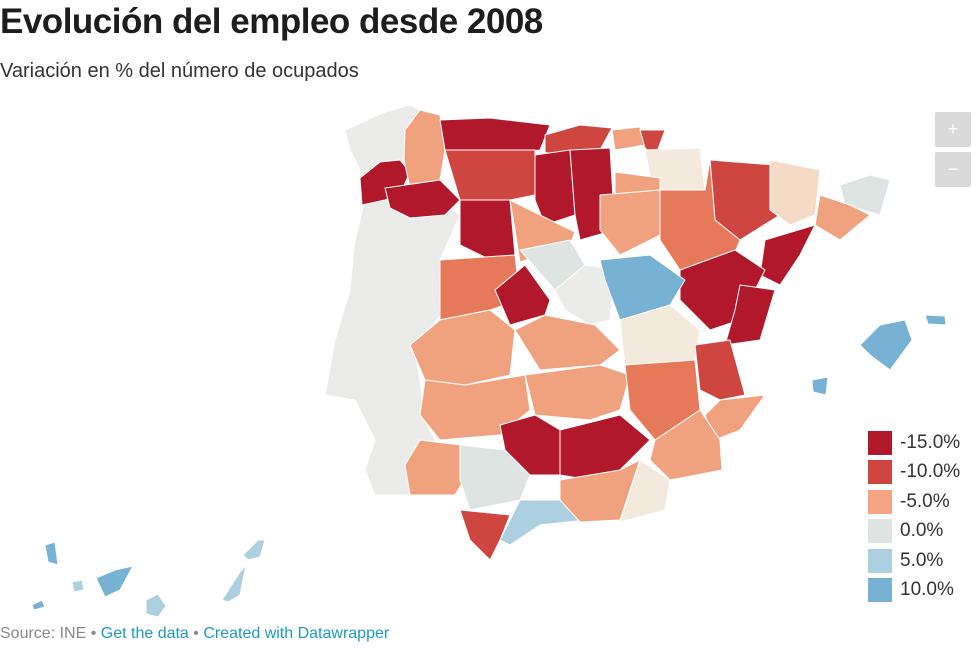 The width and height of the screenshot is (980, 653). Describe the element at coordinates (296, 633) in the screenshot. I see `datawrapper-link: Created with Datawrapper` at that location.